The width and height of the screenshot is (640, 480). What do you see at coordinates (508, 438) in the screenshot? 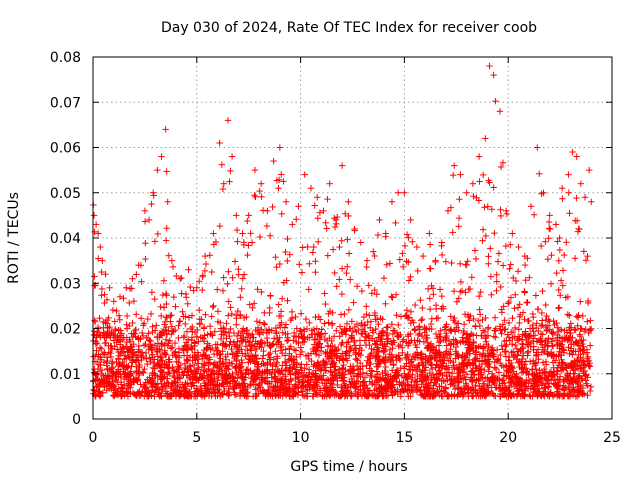
I see `x-tick-label: 20` at bounding box center [508, 438].